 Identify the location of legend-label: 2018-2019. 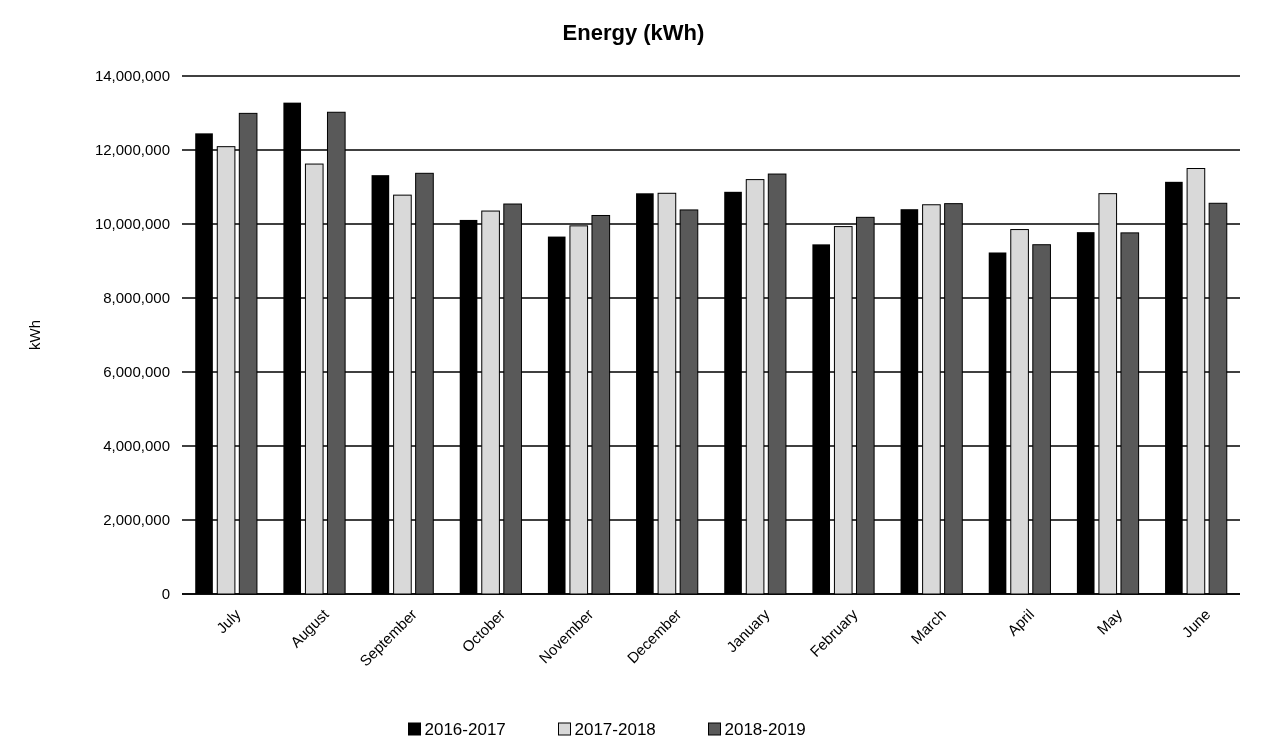
(765, 729).